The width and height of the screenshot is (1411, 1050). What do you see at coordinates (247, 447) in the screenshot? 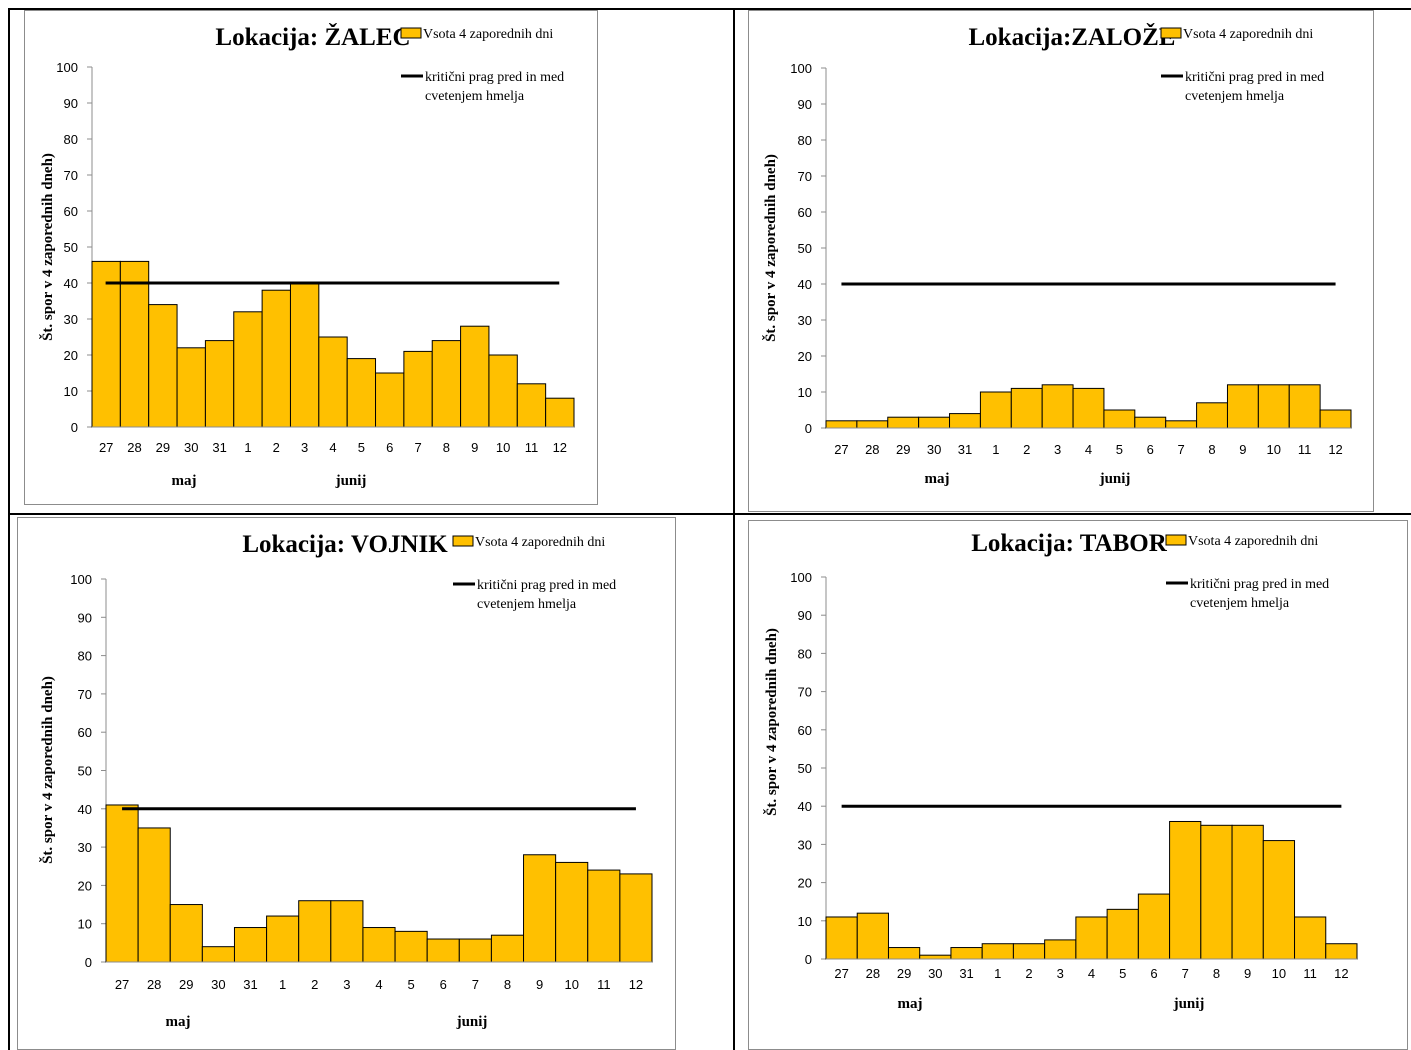
I see `x-tick-label: 1` at bounding box center [247, 447].